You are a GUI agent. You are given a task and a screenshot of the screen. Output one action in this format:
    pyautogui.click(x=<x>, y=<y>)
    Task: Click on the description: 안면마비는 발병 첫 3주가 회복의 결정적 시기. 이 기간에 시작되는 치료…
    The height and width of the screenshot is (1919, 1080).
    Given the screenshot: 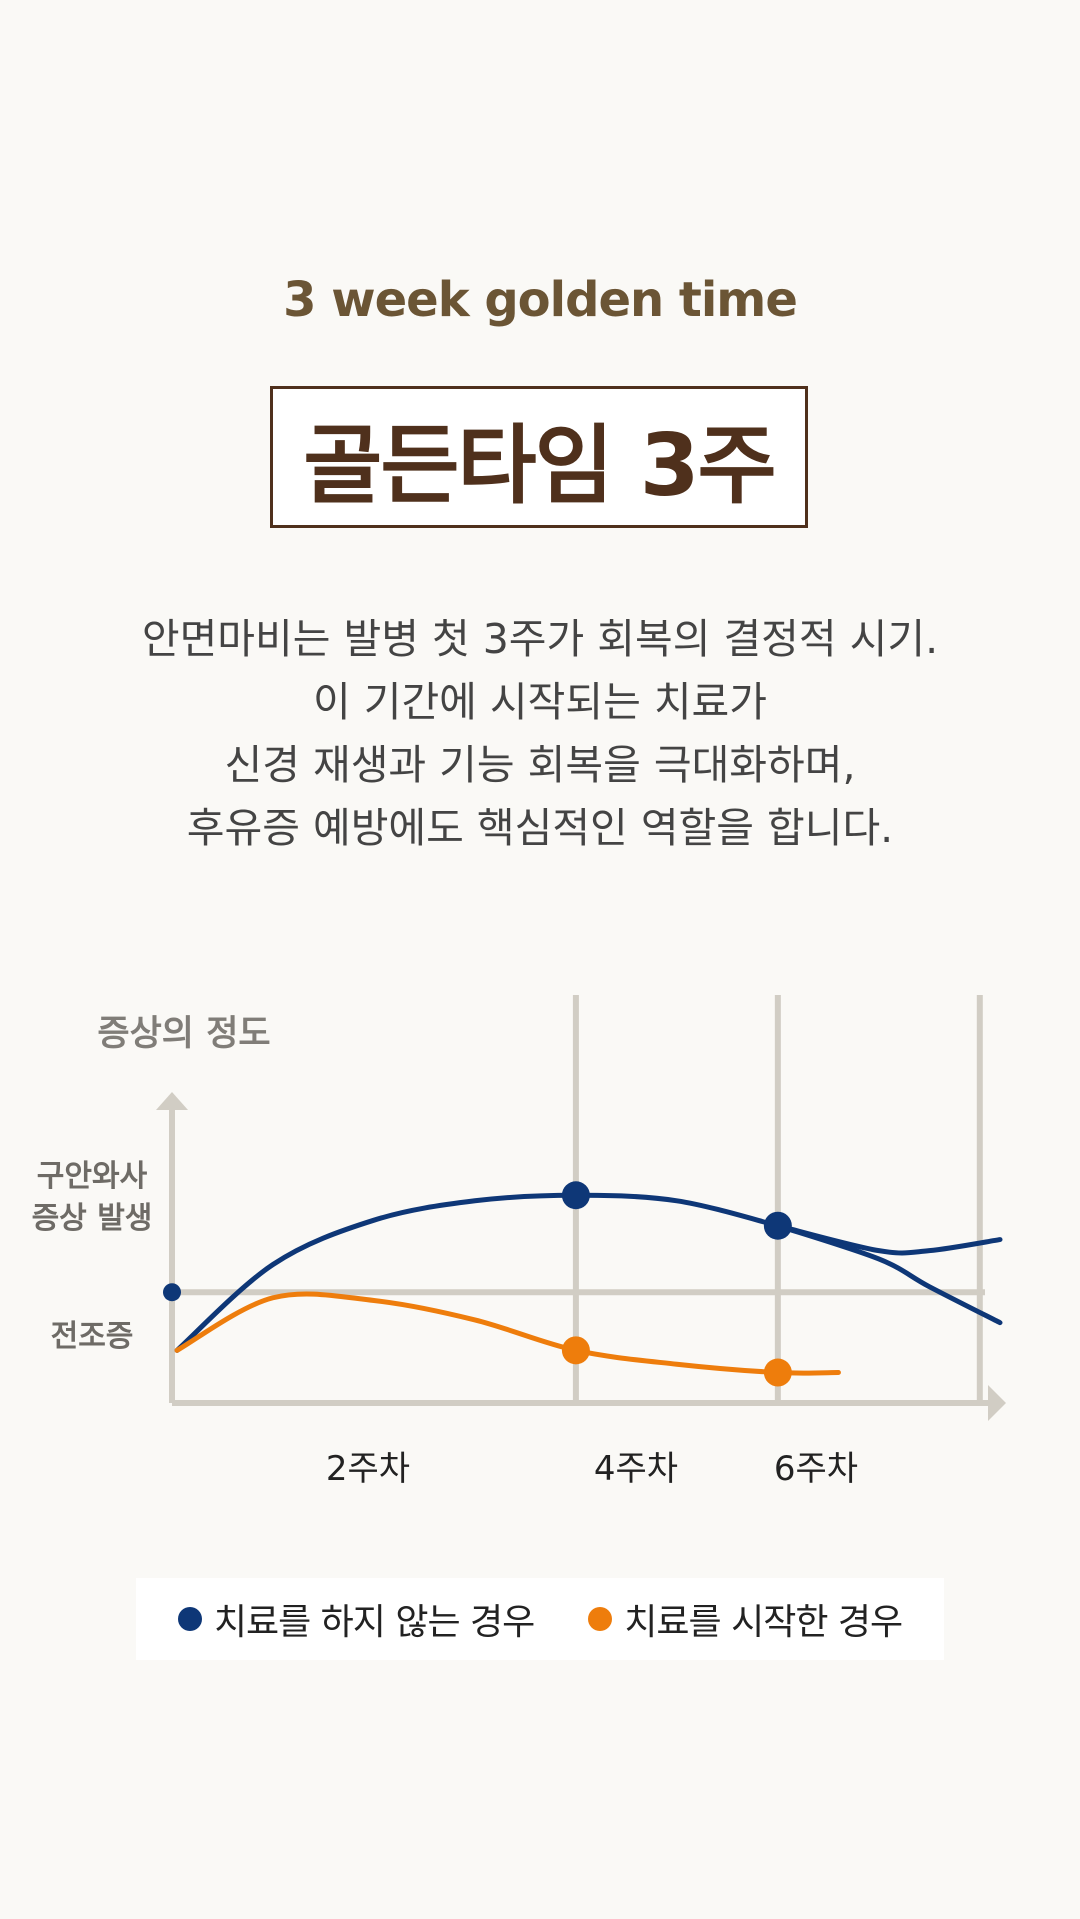 What is the action you would take?
    pyautogui.click(x=540, y=734)
    